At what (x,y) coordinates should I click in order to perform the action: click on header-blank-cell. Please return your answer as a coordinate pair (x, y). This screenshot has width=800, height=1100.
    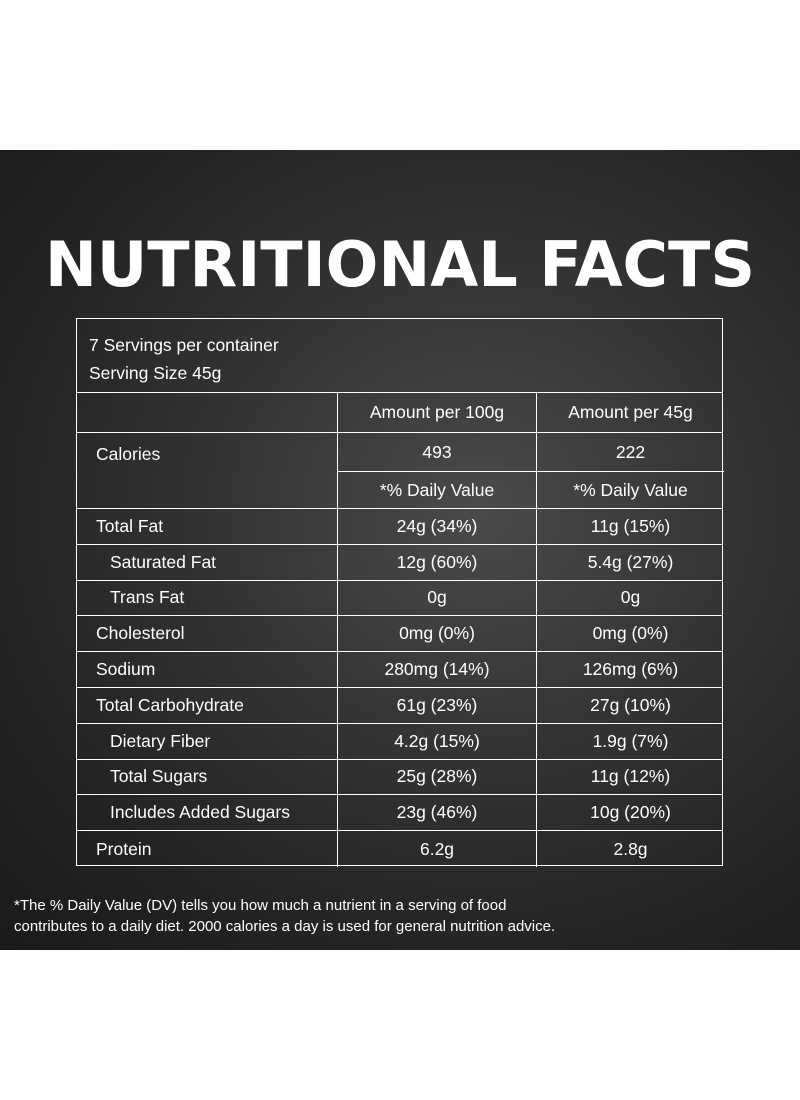
    Looking at the image, I should click on (207, 412).